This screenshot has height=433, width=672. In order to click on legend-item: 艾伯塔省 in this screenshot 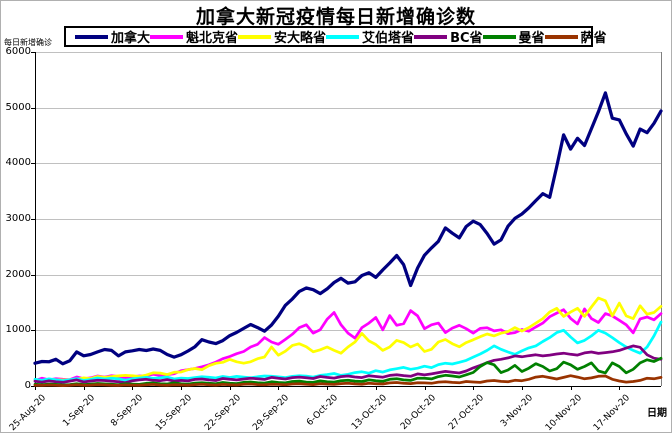, I will do `click(370, 36)`.